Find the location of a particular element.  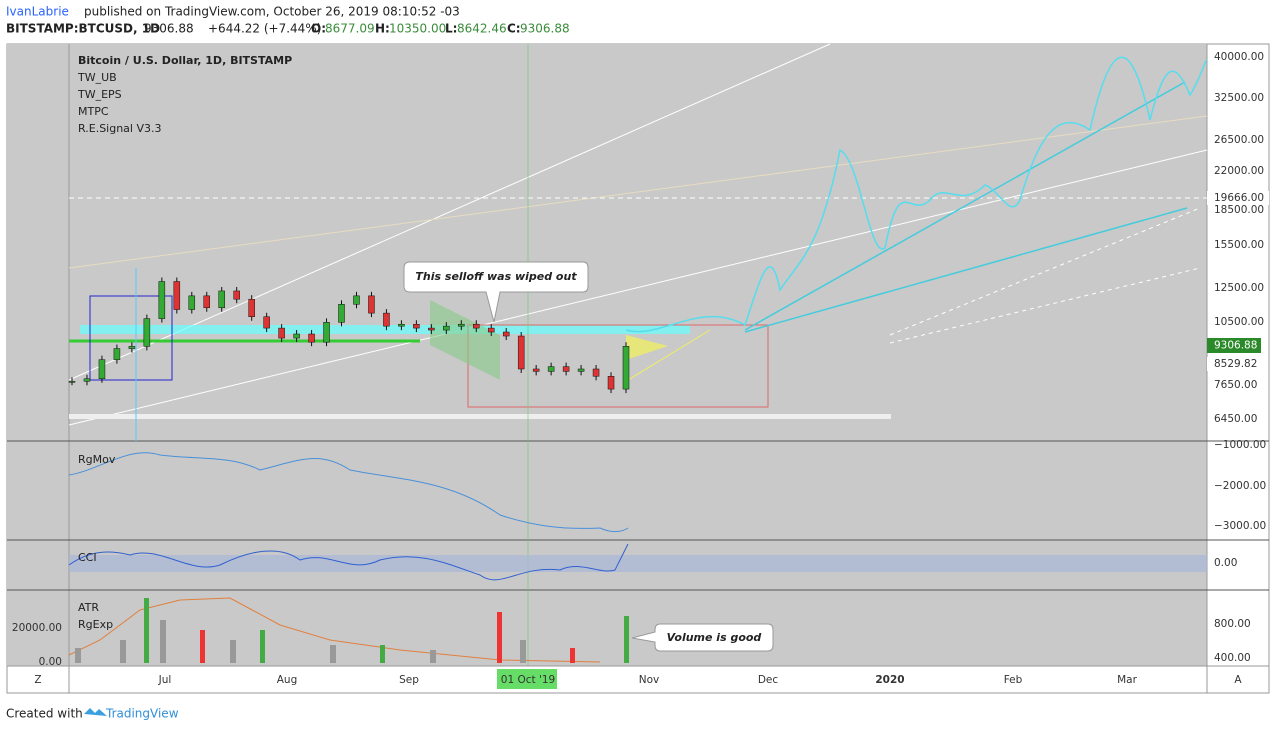

footer-text: Created with is located at coordinates (44, 714).